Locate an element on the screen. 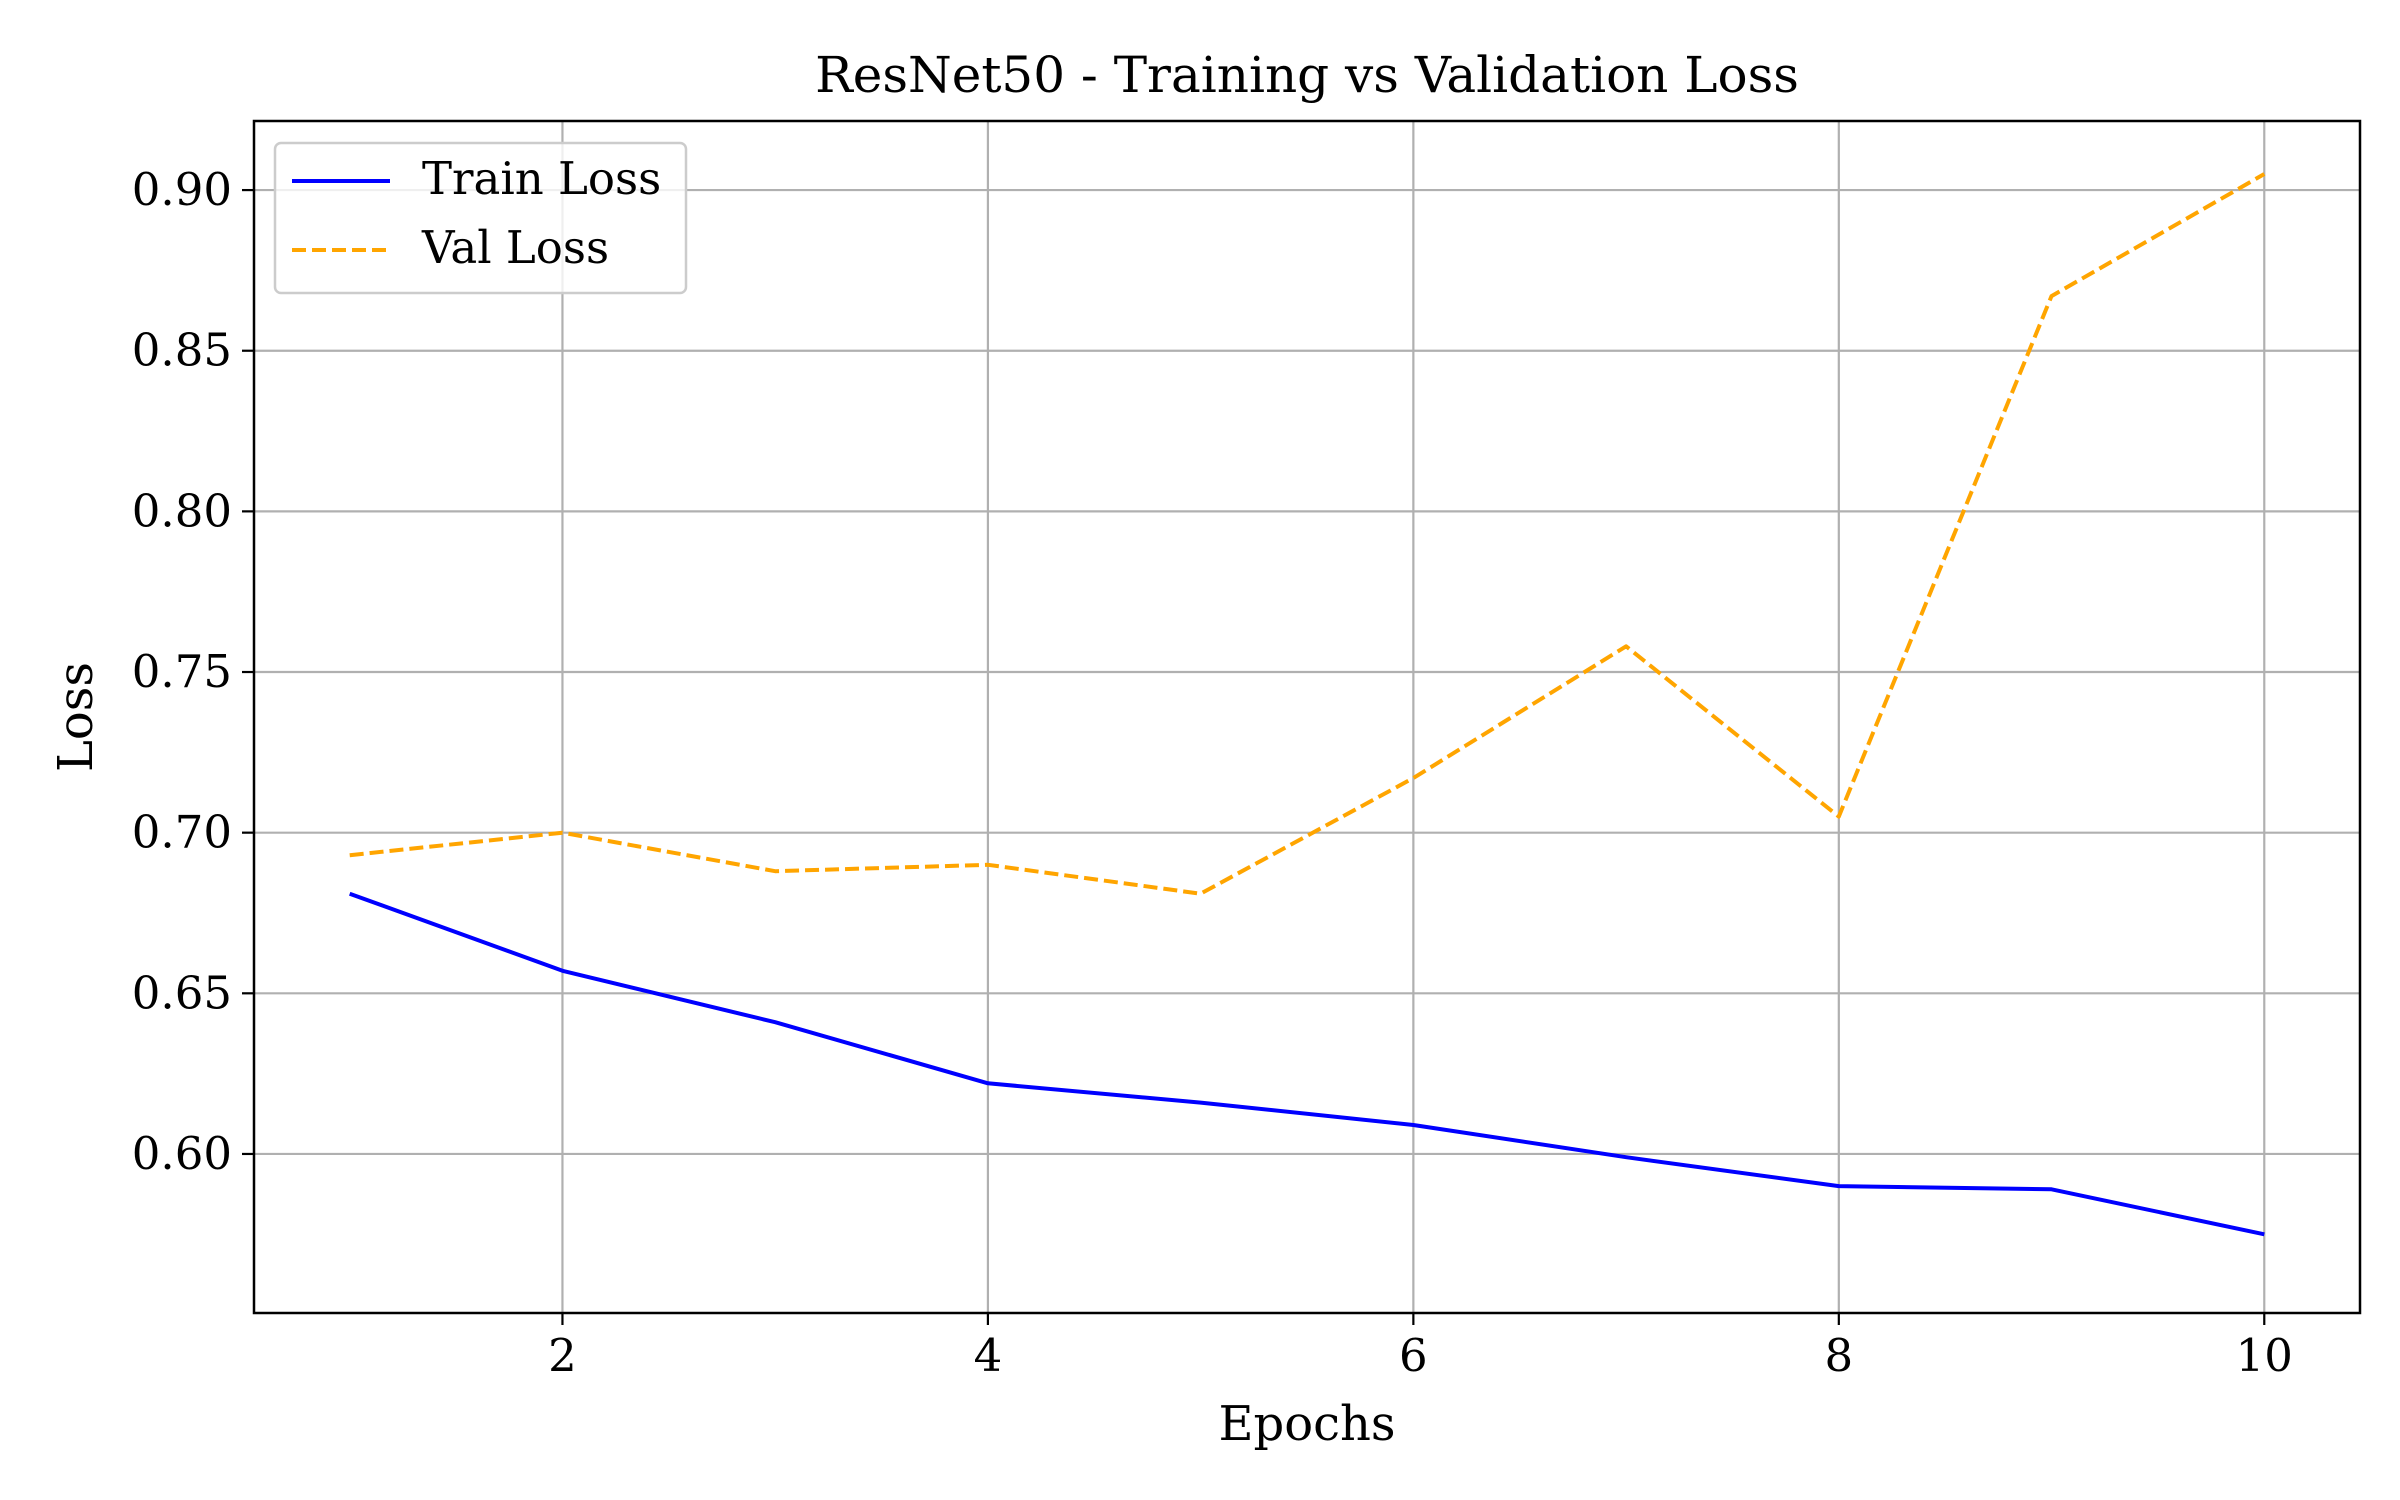  x-tick-label: 6 is located at coordinates (1413, 1355).